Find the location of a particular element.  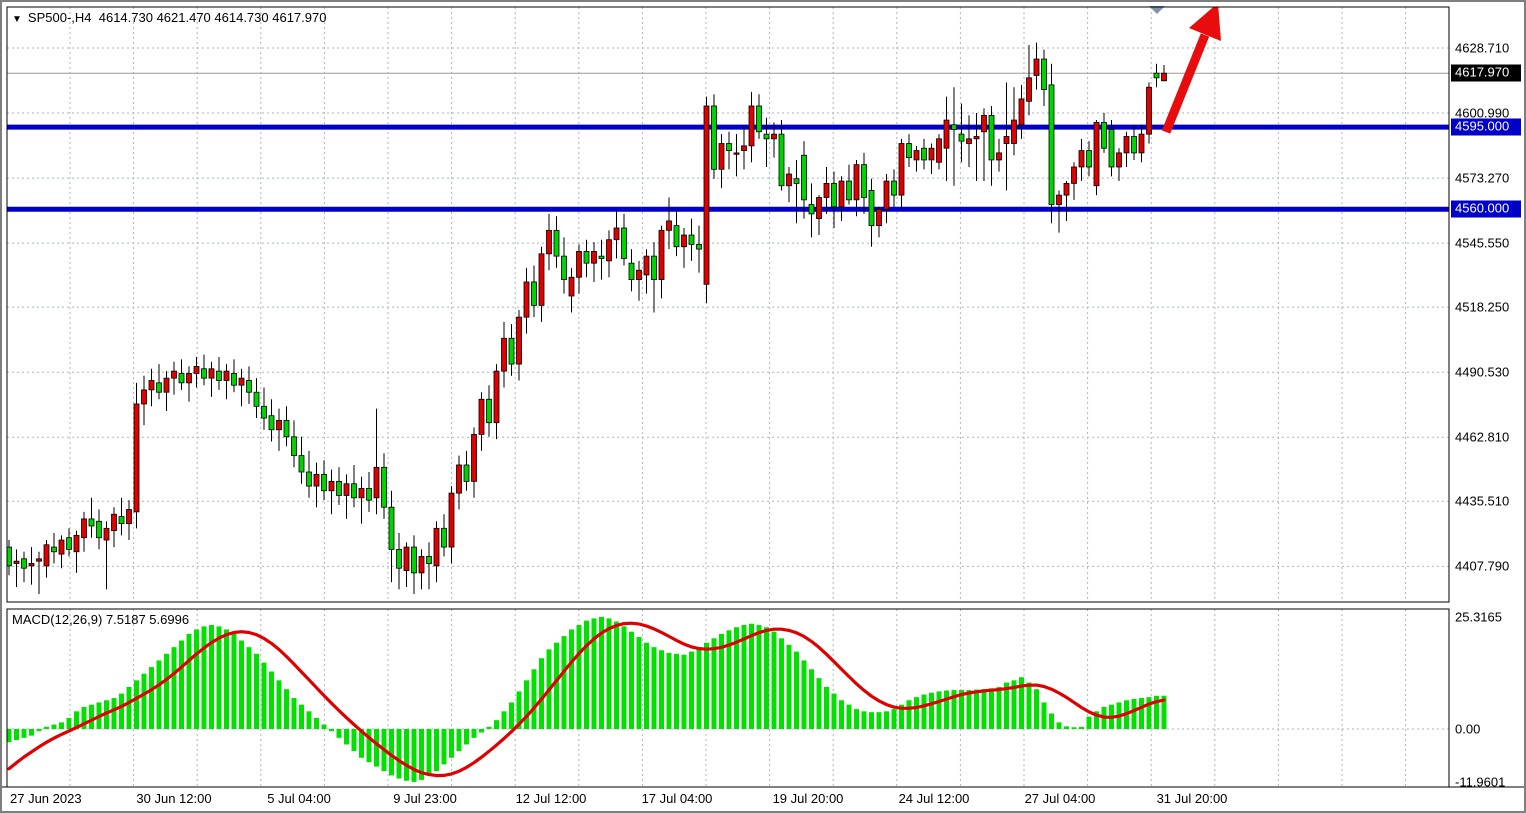

trend-arrow is located at coordinates (1191, 68).